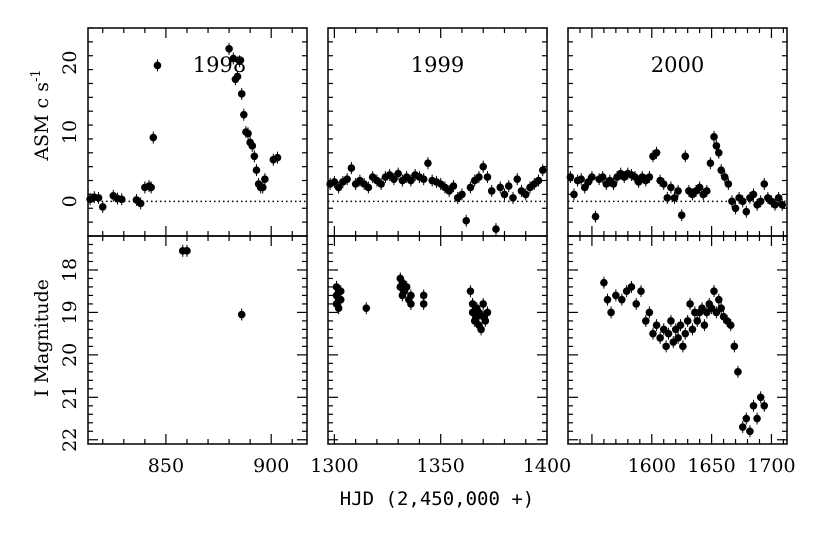  I want to click on panel-frame-1999-imag, so click(437, 340).